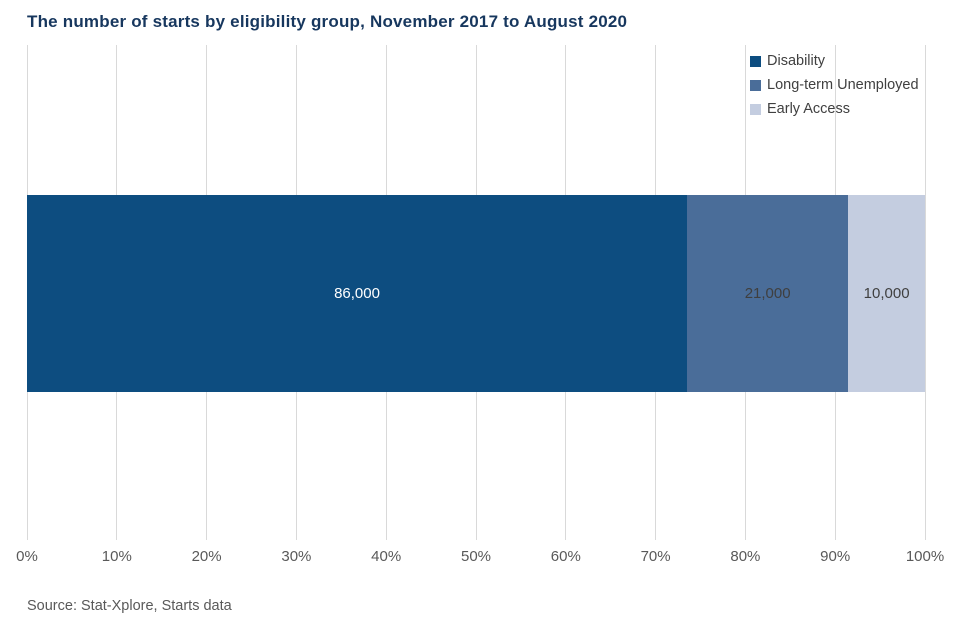  I want to click on bar-segment-long-term-unemployed: 21,000, so click(768, 293).